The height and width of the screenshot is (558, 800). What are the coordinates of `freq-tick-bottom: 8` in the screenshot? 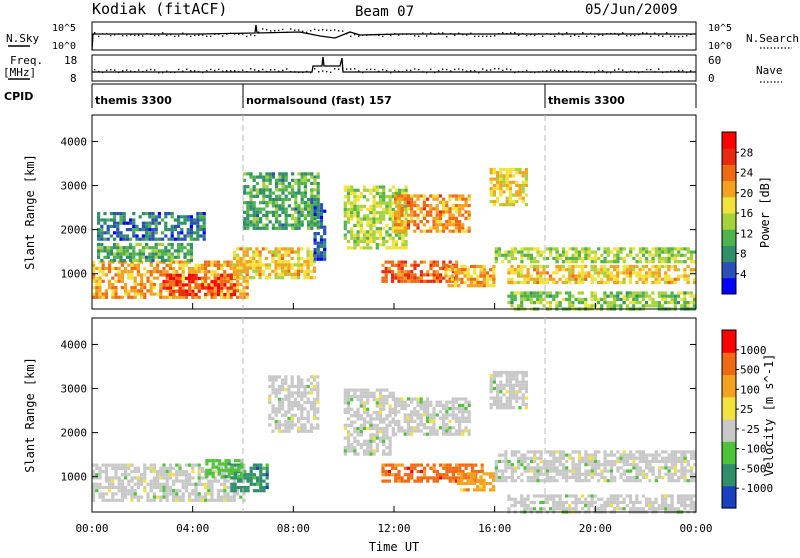 It's located at (73, 78).